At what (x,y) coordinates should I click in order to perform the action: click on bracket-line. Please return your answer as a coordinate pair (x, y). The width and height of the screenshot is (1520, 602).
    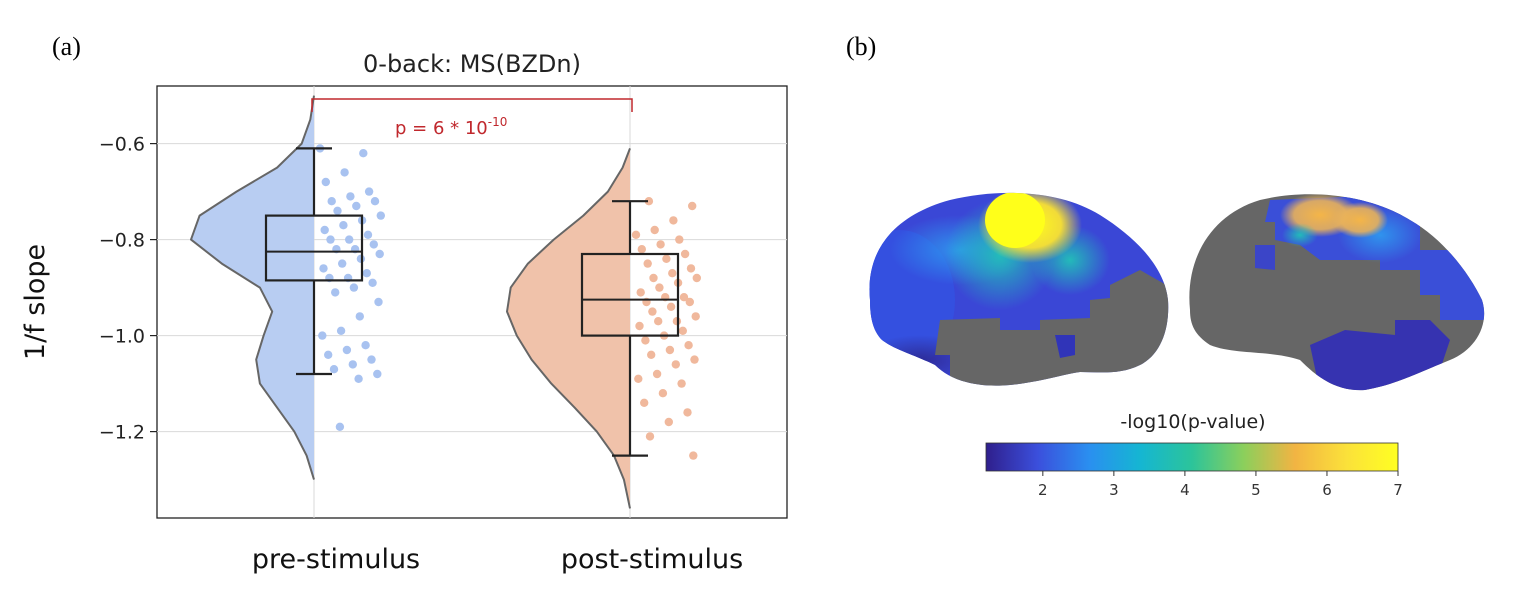
    Looking at the image, I should click on (472, 105).